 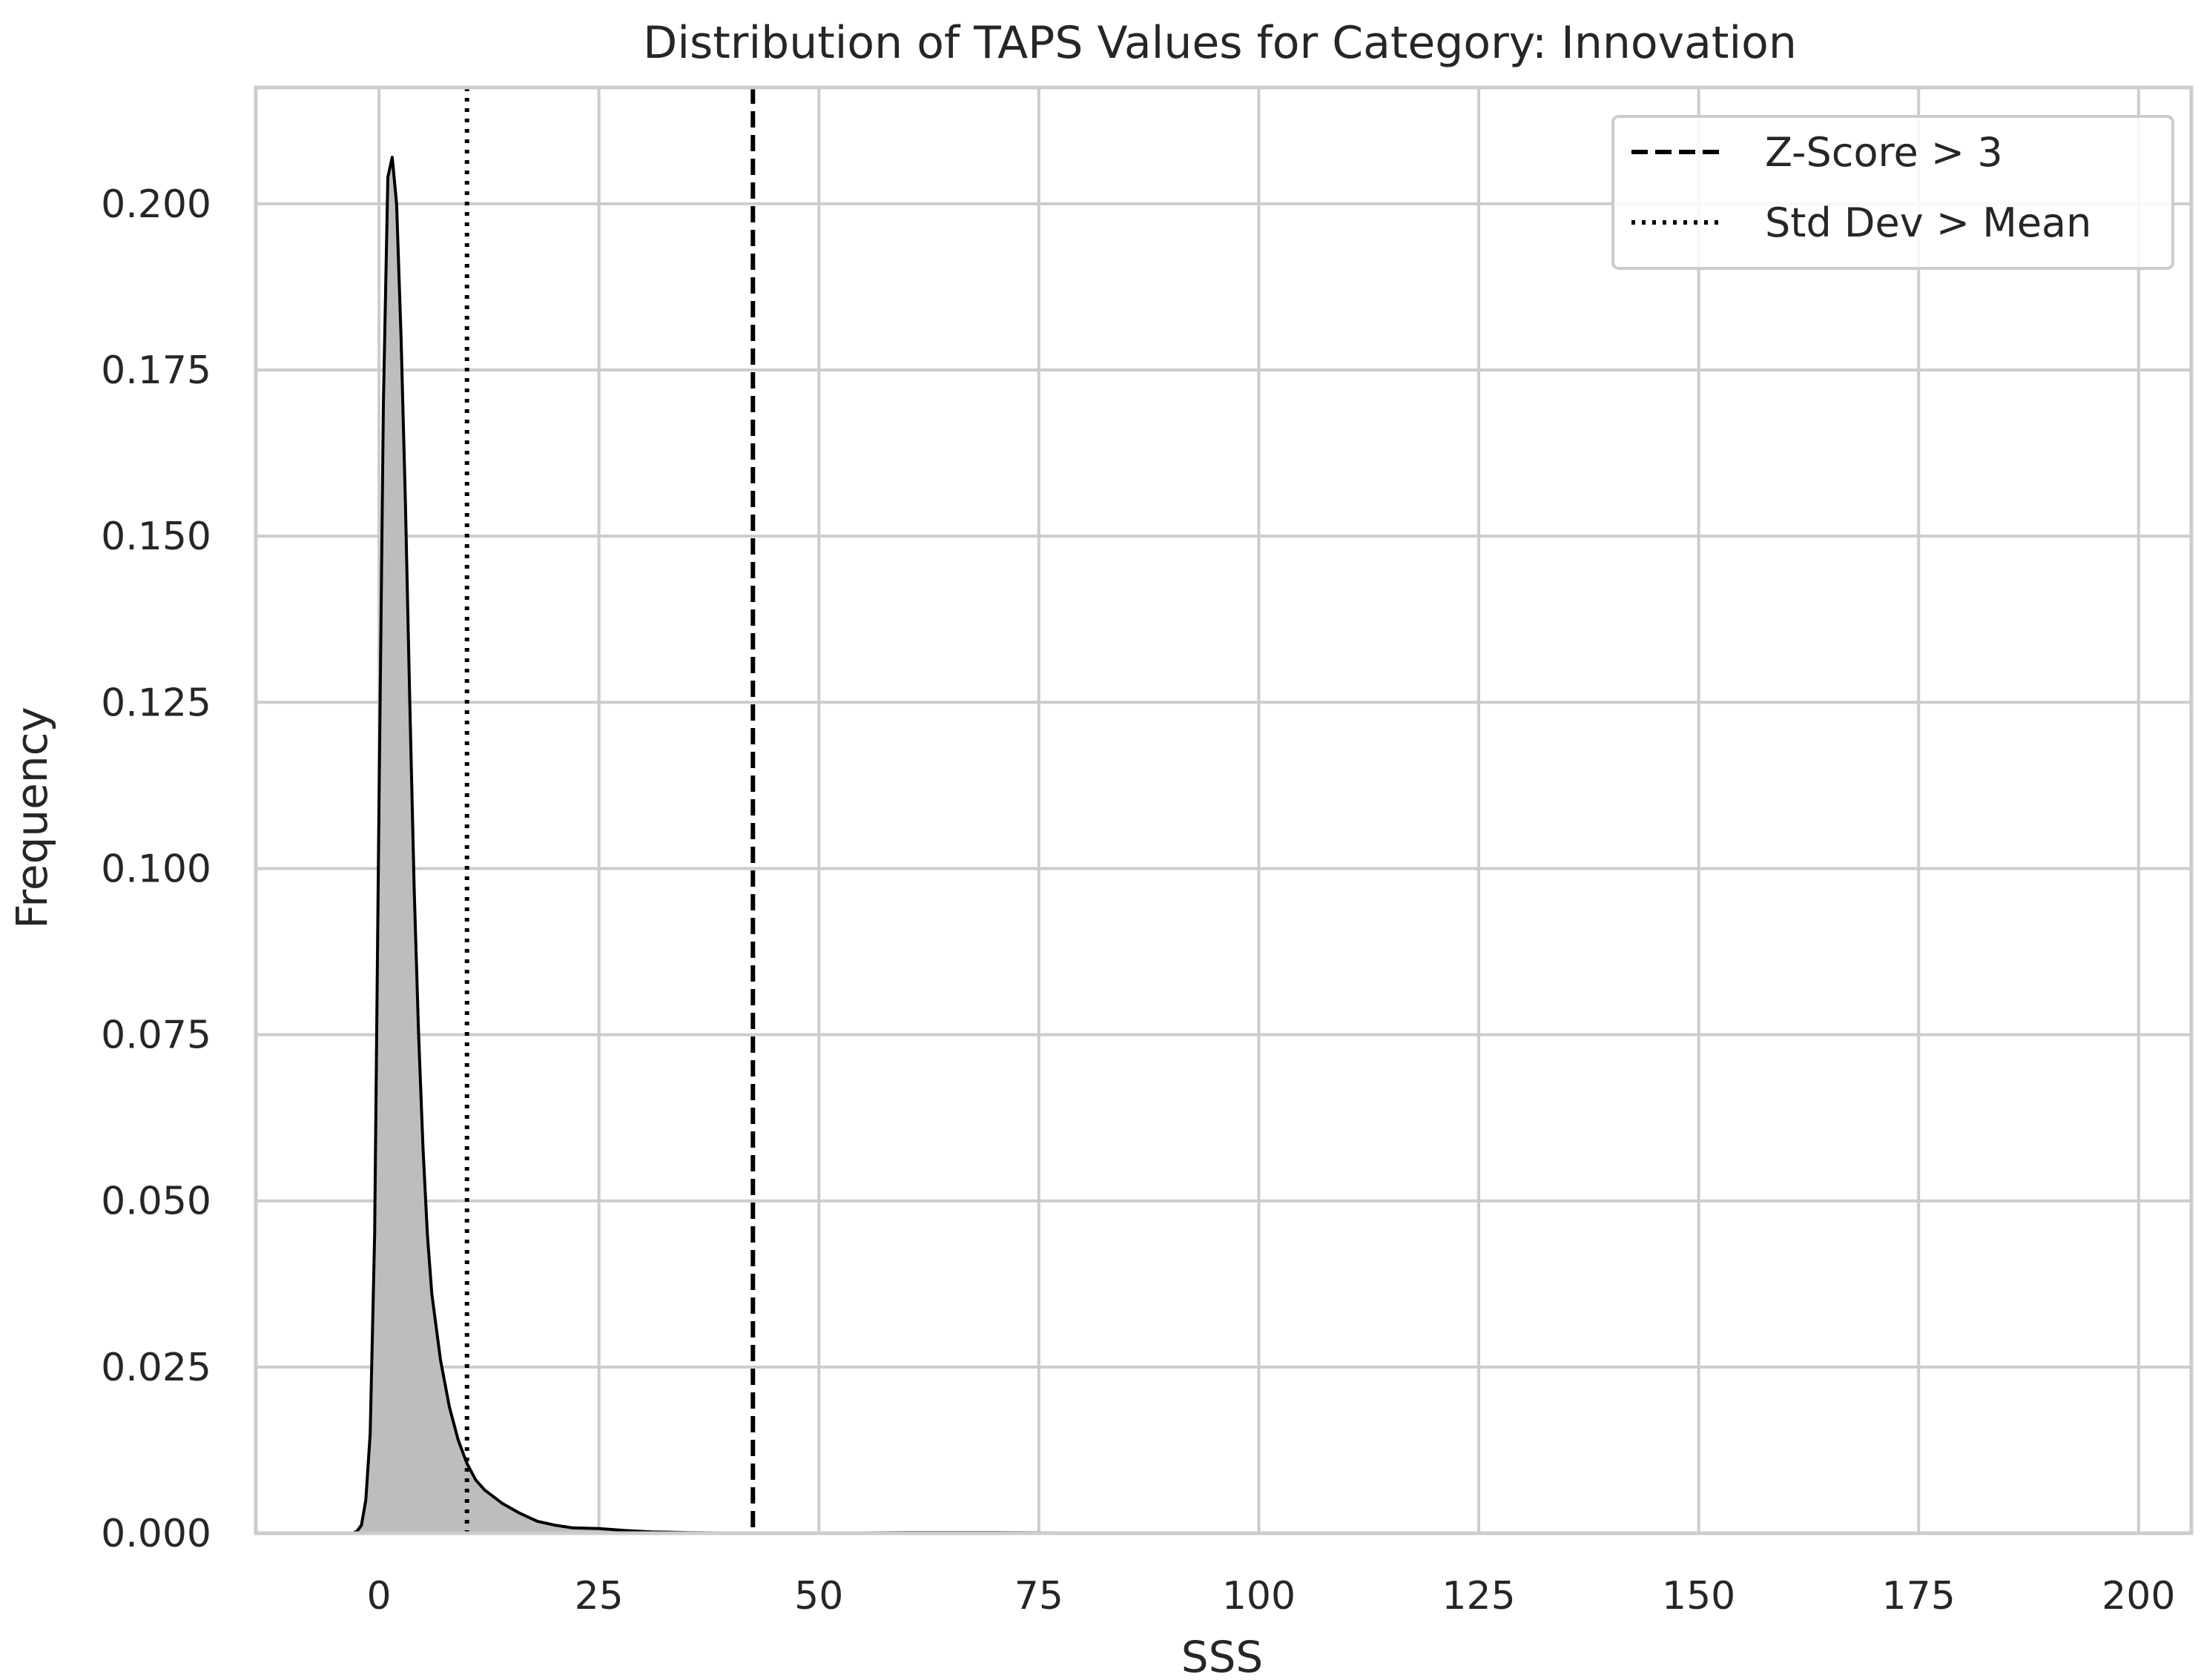 What do you see at coordinates (32, 818) in the screenshot?
I see `y-axis-label: Frequency` at bounding box center [32, 818].